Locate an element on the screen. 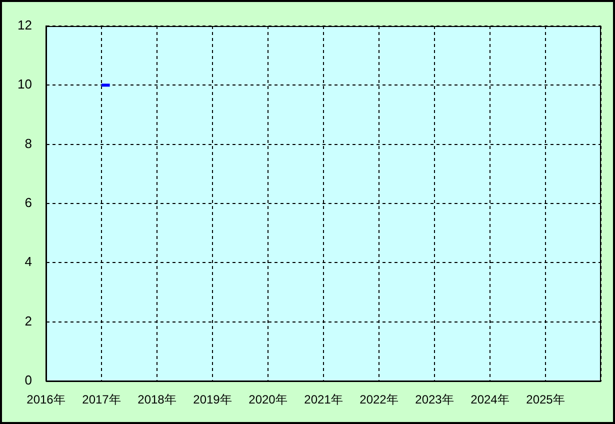  y-tick-label: 4 is located at coordinates (28, 262).